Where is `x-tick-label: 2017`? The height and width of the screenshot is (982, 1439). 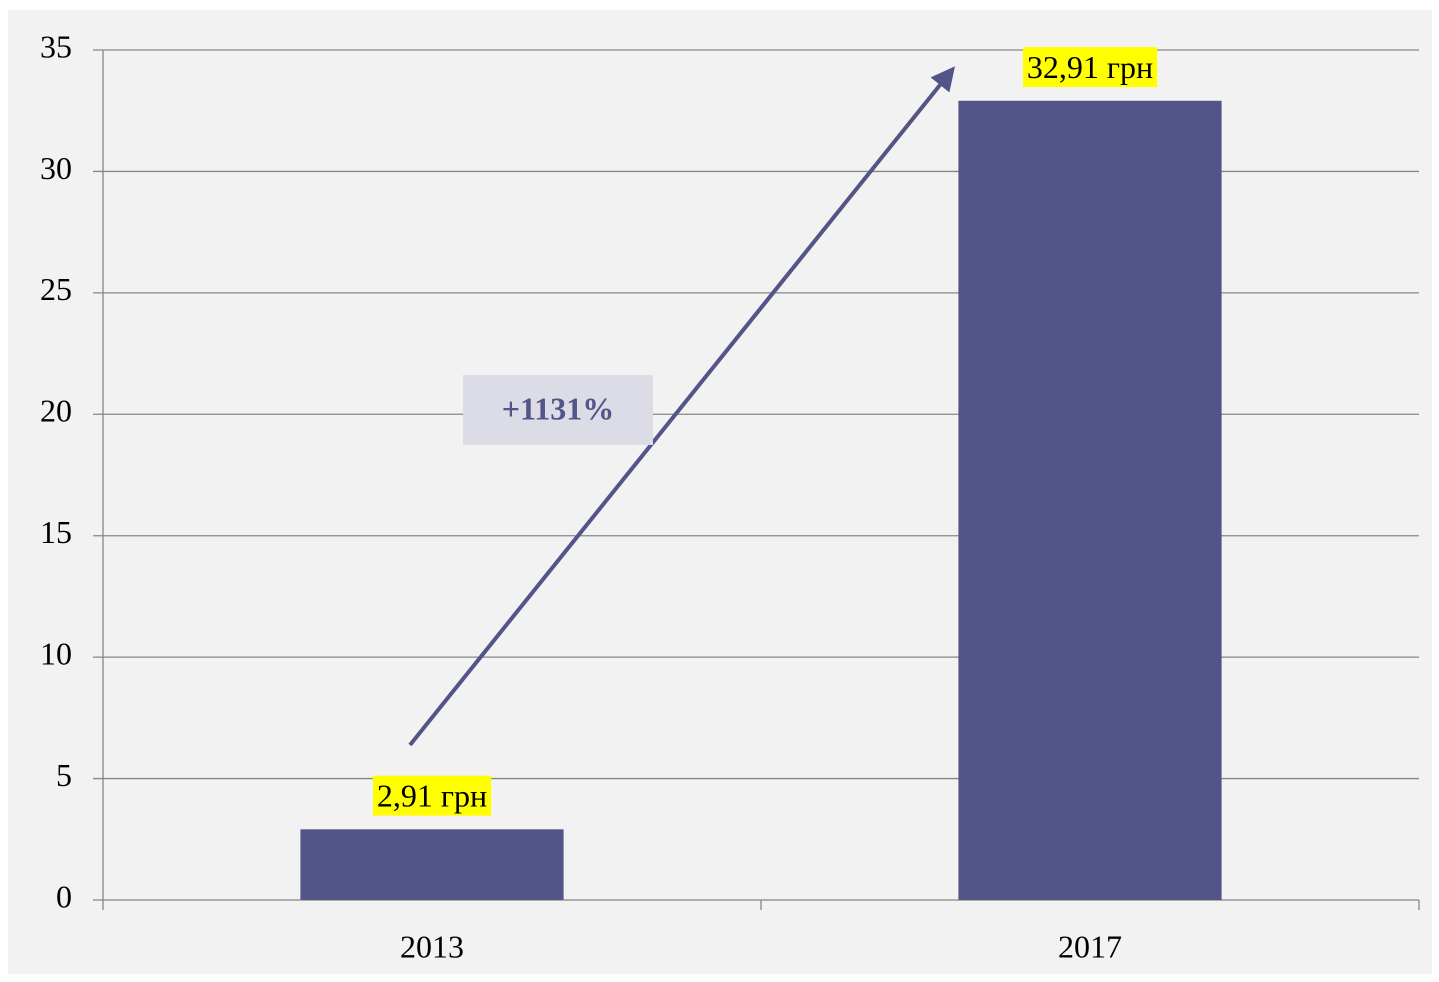 x-tick-label: 2017 is located at coordinates (1090, 946).